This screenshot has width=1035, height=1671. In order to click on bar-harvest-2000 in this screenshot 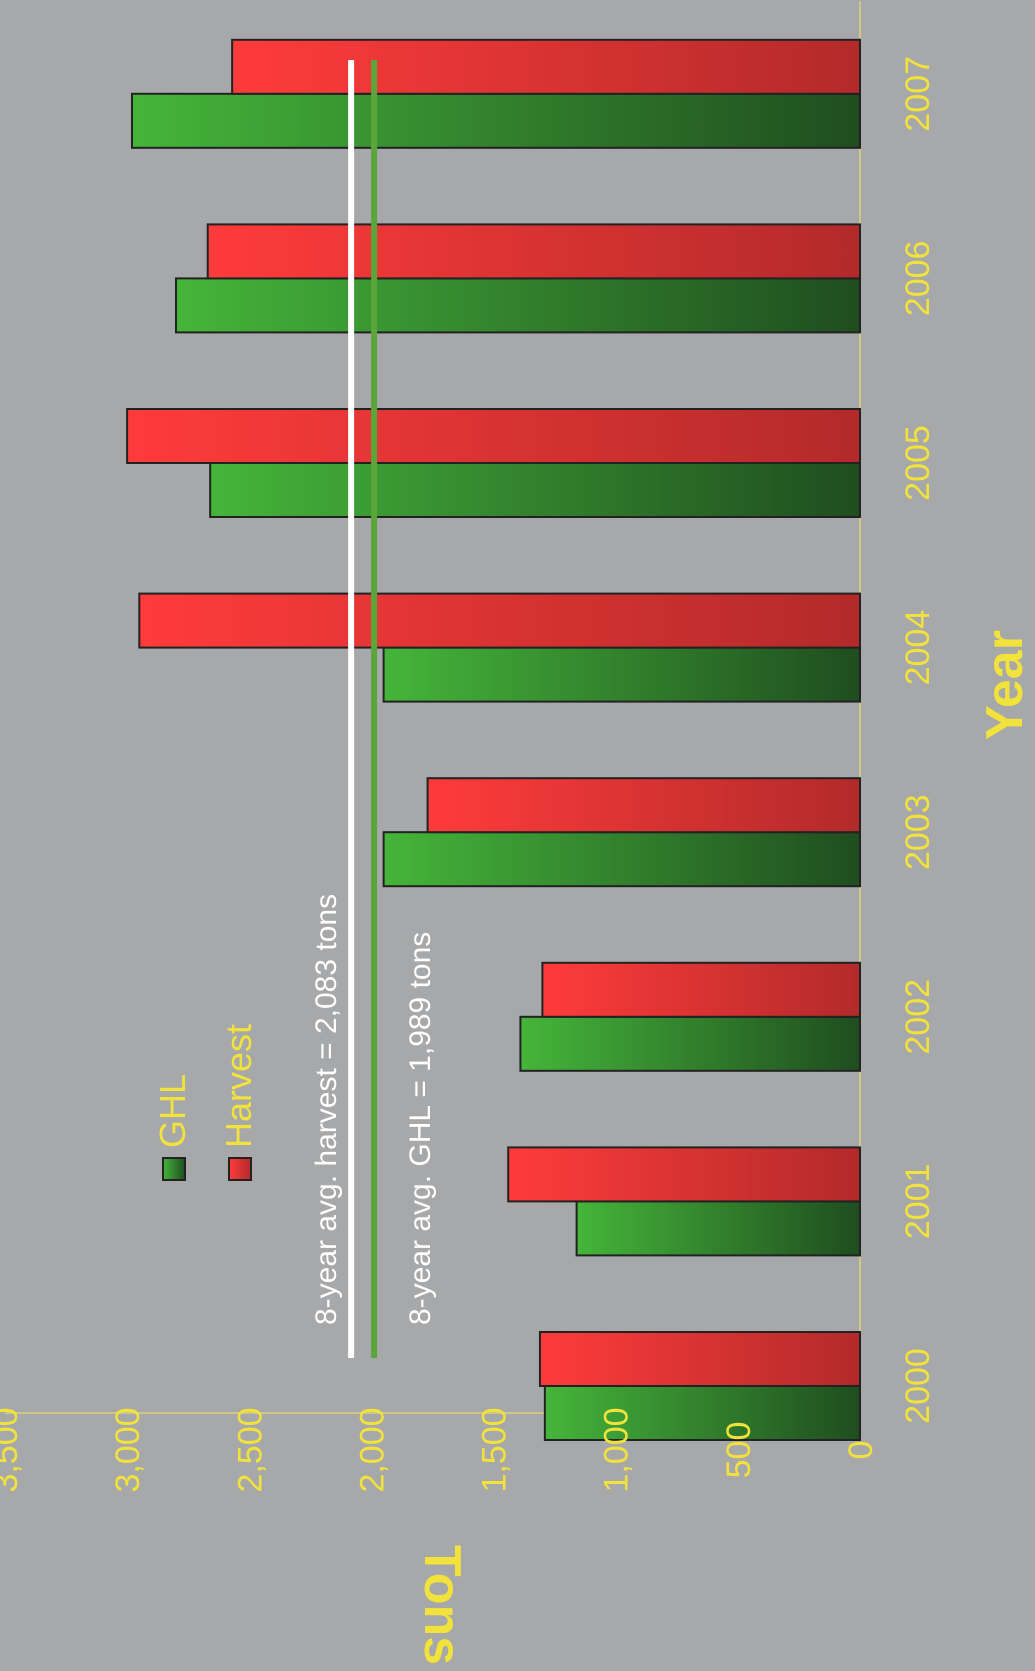, I will do `click(699, 1359)`.